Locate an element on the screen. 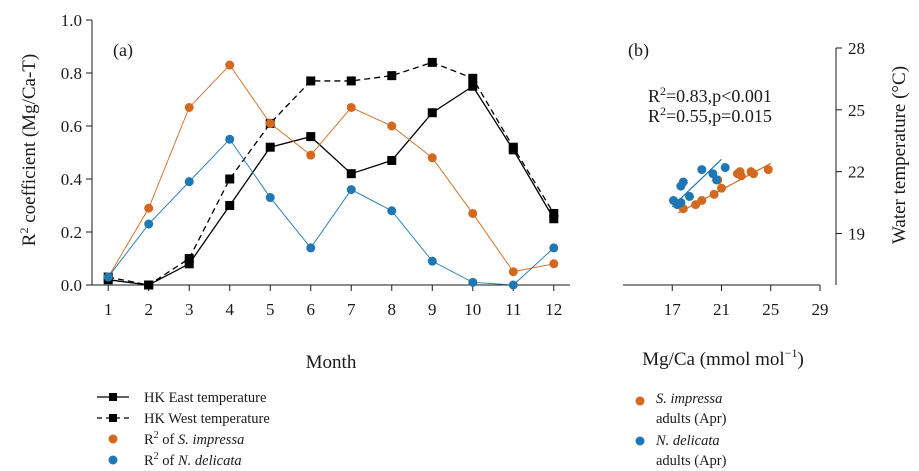 Image resolution: width=919 pixels, height=471 pixels. legend-impressa-species: S. impressa is located at coordinates (211, 440).